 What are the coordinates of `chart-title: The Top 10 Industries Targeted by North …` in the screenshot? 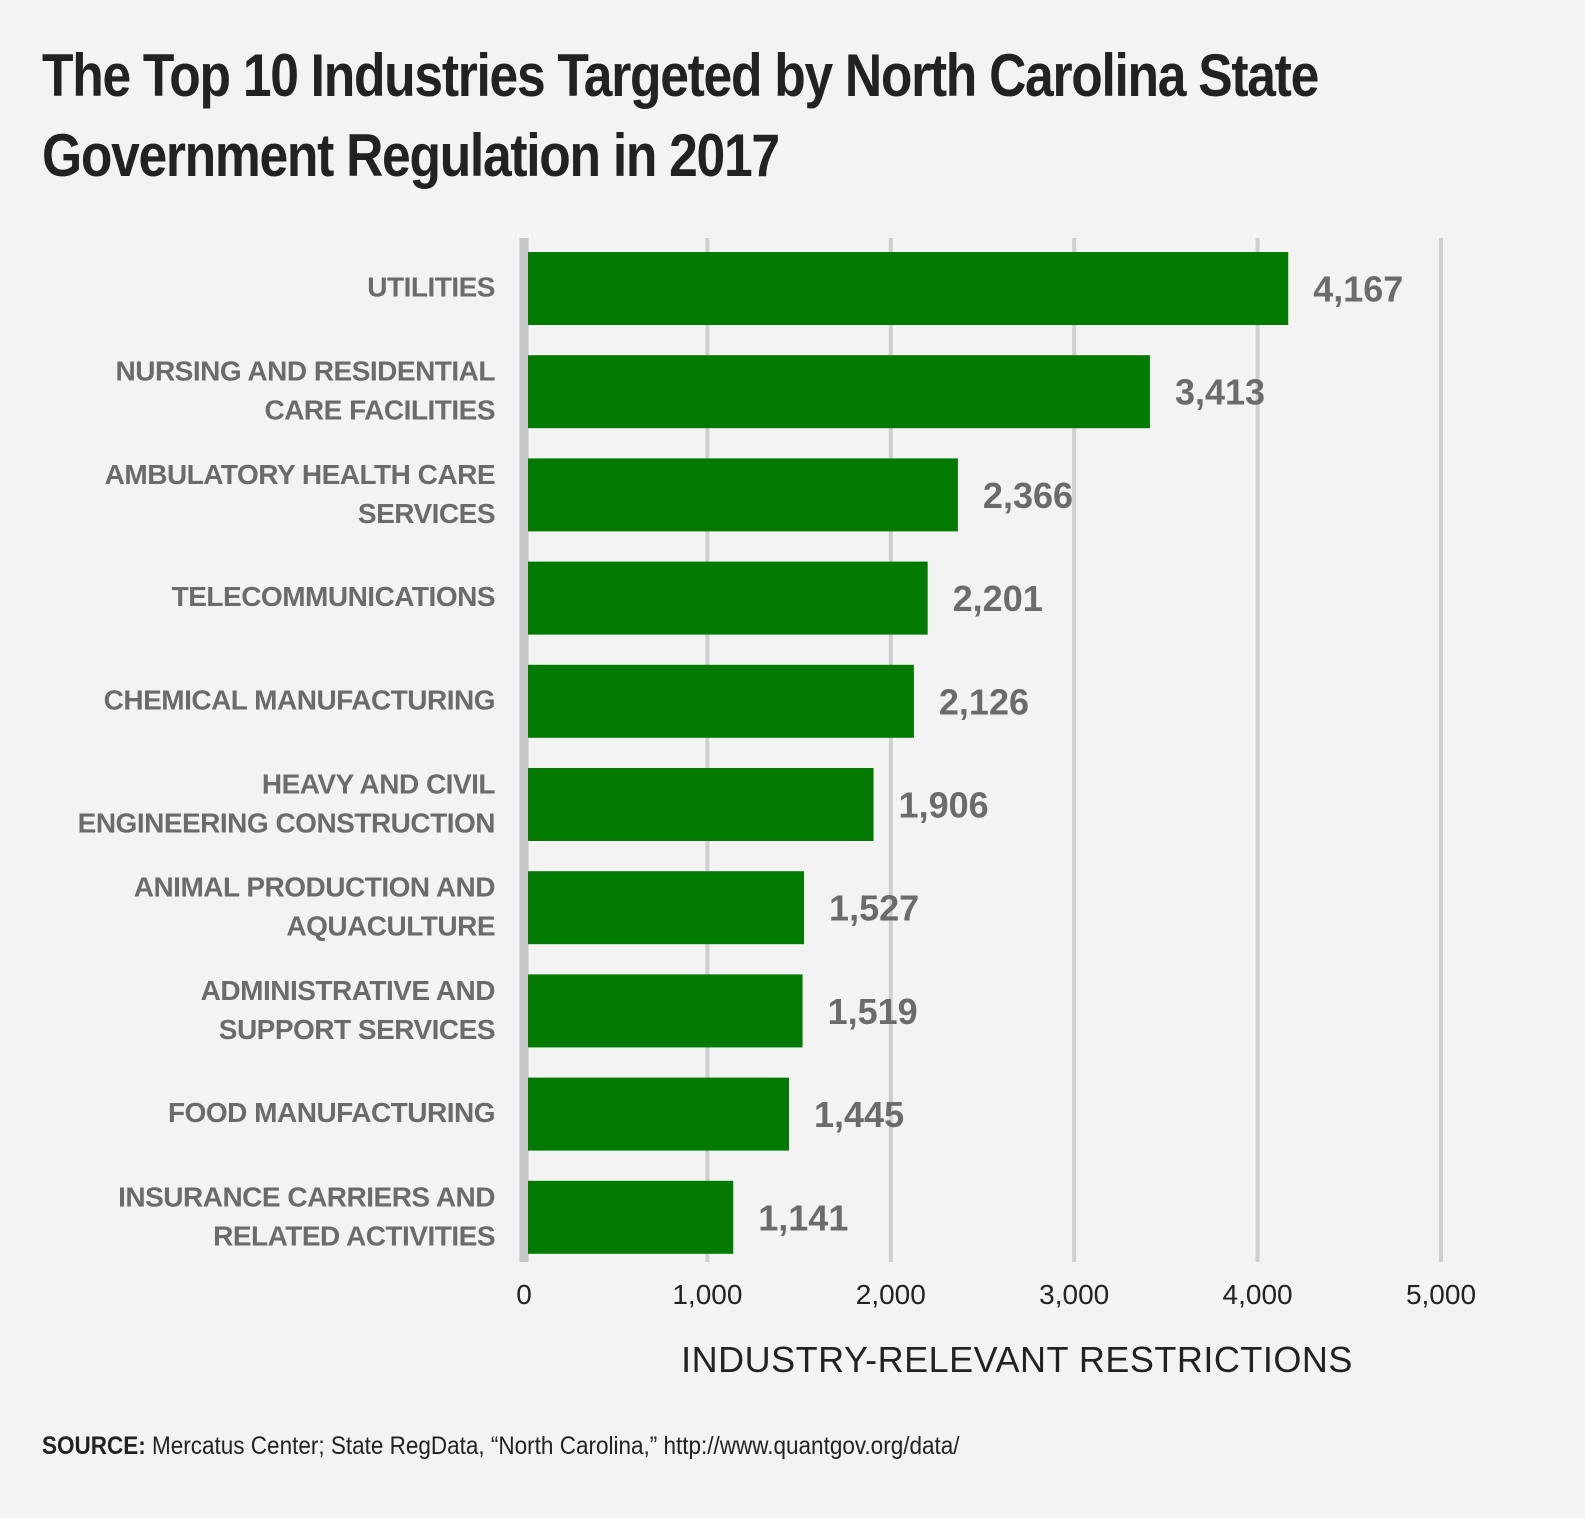 It's located at (680, 115).